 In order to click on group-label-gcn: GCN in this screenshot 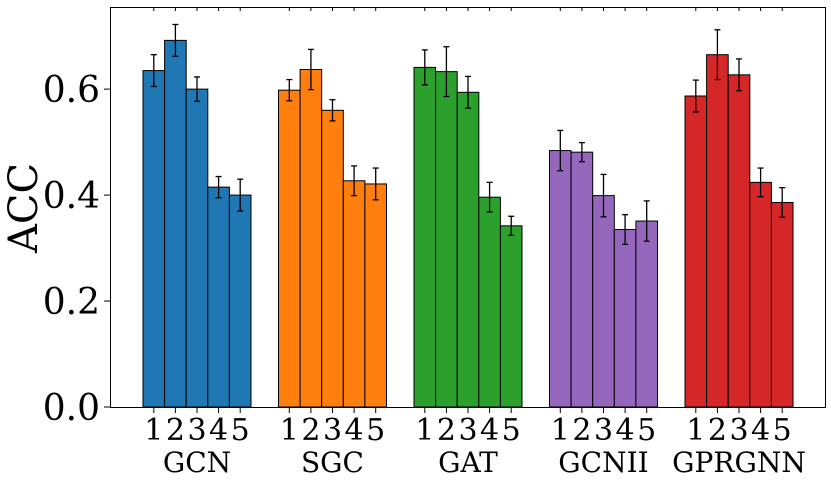, I will do `click(197, 462)`.